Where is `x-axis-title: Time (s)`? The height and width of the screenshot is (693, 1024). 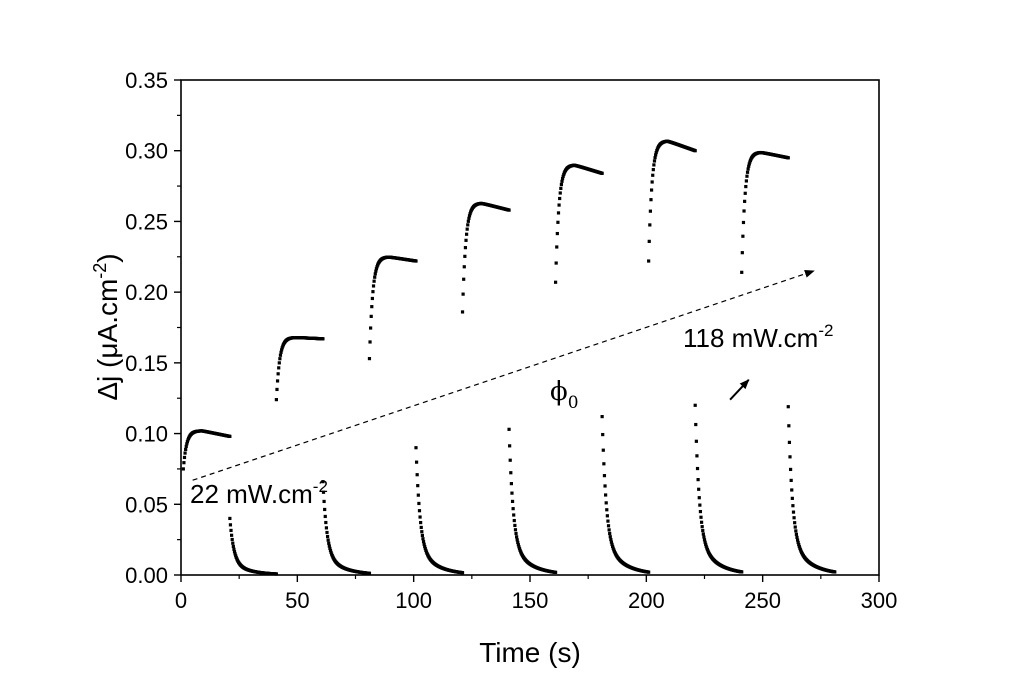
x-axis-title: Time (s) is located at coordinates (530, 652).